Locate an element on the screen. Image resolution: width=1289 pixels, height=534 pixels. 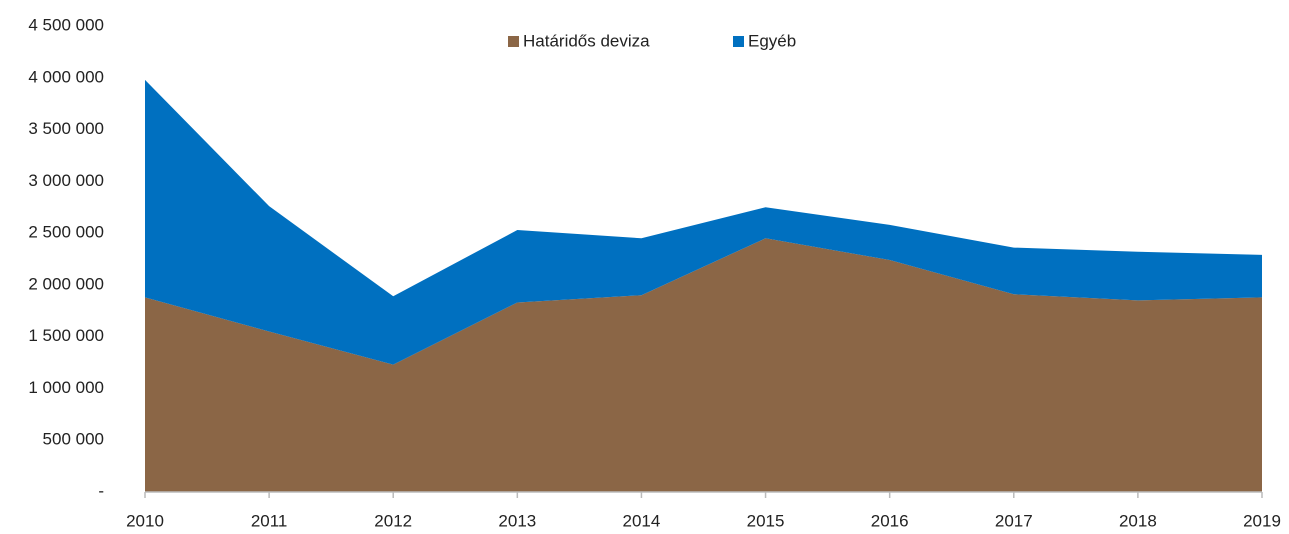
x-tick-label: 2013 is located at coordinates (517, 520).